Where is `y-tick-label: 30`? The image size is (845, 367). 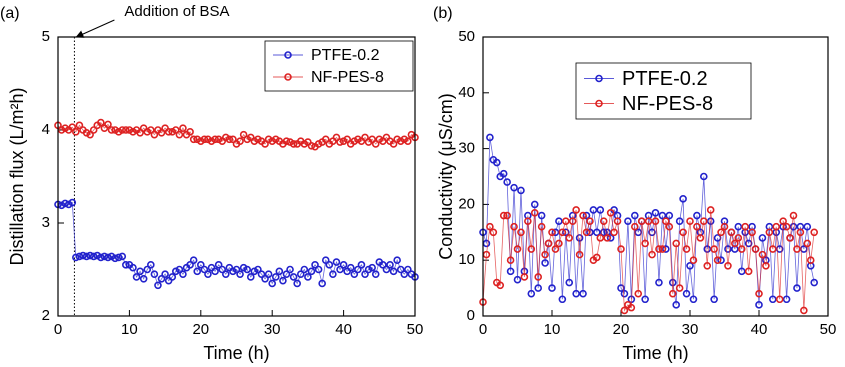 y-tick-label: 30 is located at coordinates (466, 148).